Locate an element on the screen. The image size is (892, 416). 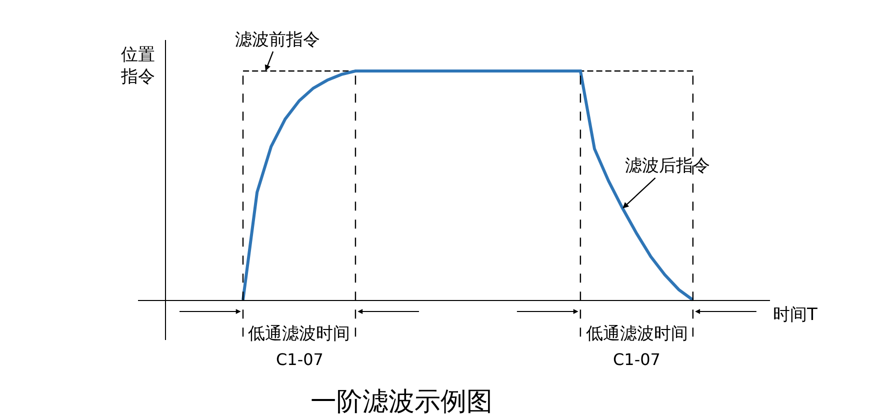
series-label: 滤波后指令 is located at coordinates (667, 166).